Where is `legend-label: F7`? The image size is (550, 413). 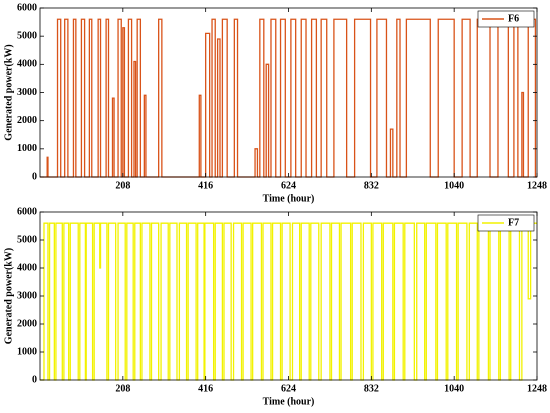 legend-label: F7 is located at coordinates (513, 222).